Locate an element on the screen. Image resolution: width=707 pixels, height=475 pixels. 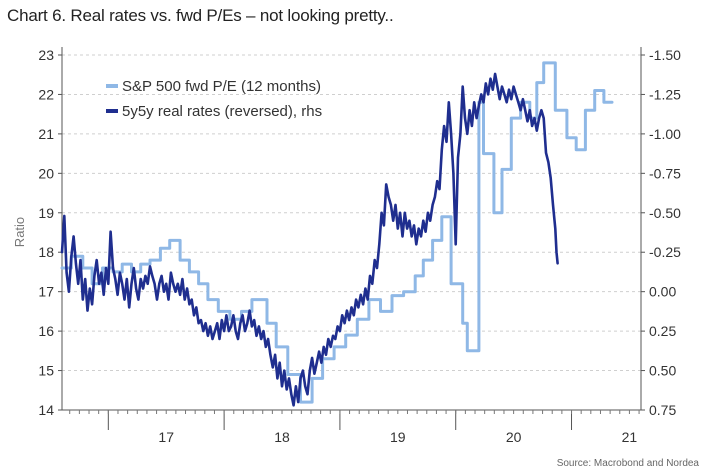
x-tick-label: 17 is located at coordinates (166, 437).